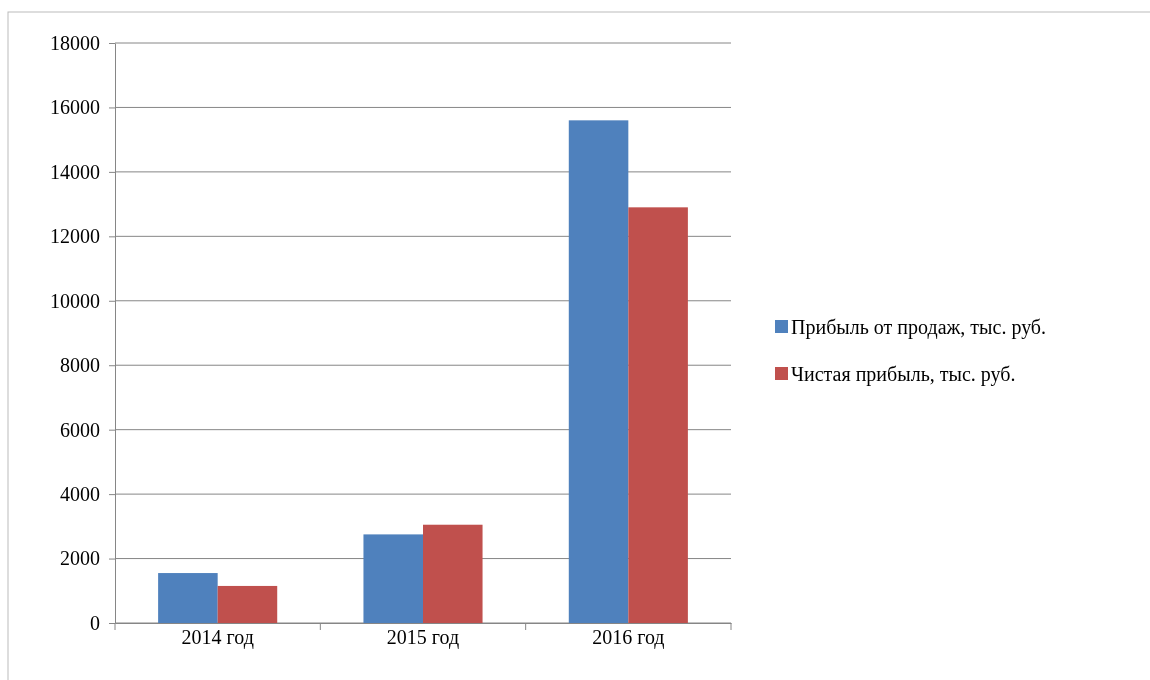 The height and width of the screenshot is (680, 1150). I want to click on y-tick-label: 16000, so click(75, 107).